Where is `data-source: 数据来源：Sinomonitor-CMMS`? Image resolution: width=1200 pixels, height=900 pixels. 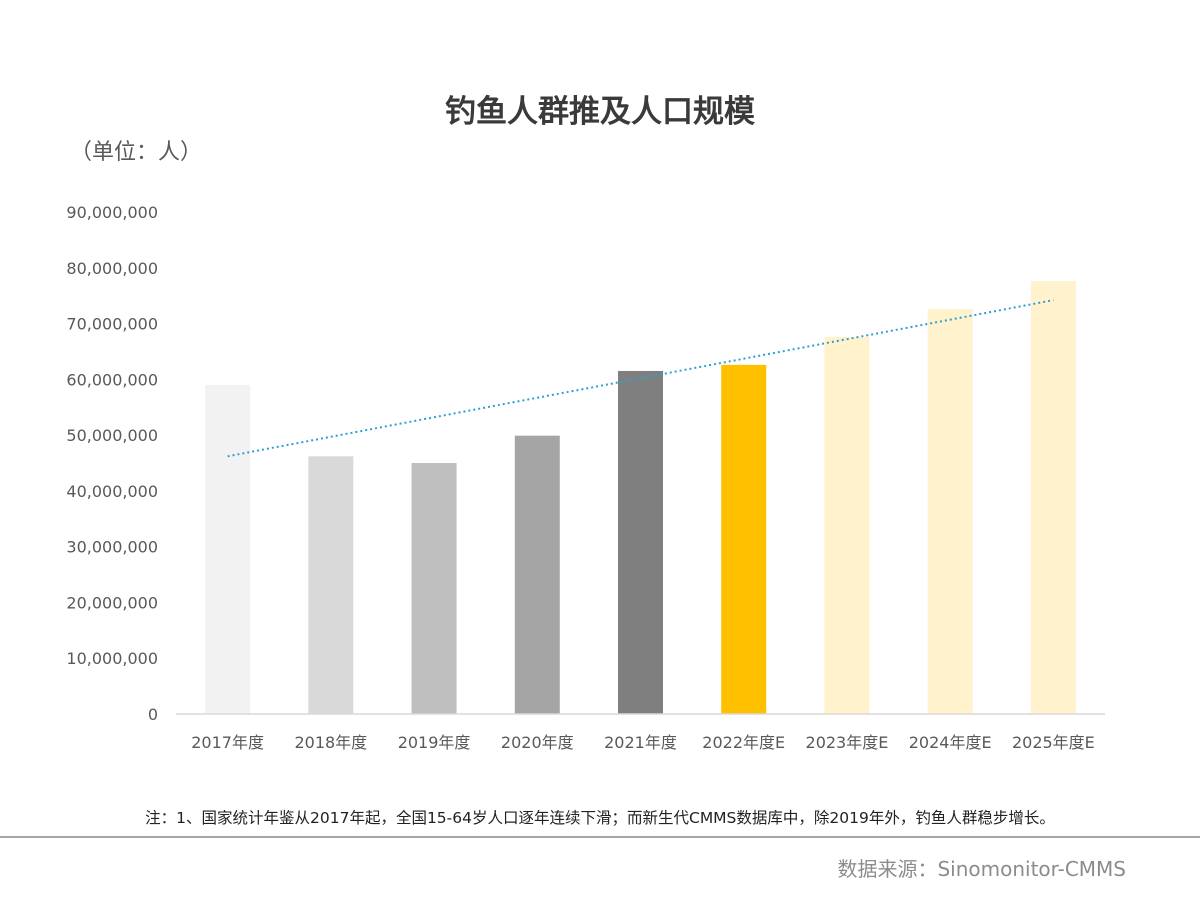
data-source: 数据来源：Sinomonitor-CMMS is located at coordinates (981, 869).